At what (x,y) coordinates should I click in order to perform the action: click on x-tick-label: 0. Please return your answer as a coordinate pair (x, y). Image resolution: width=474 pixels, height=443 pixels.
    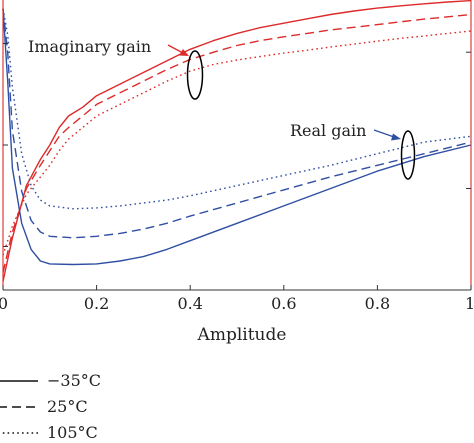
    Looking at the image, I should click on (4, 303).